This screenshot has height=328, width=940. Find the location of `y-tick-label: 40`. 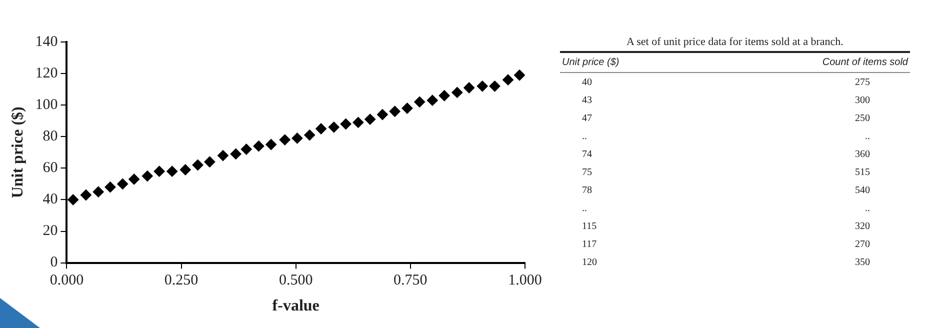

y-tick-label: 40 is located at coordinates (50, 200).